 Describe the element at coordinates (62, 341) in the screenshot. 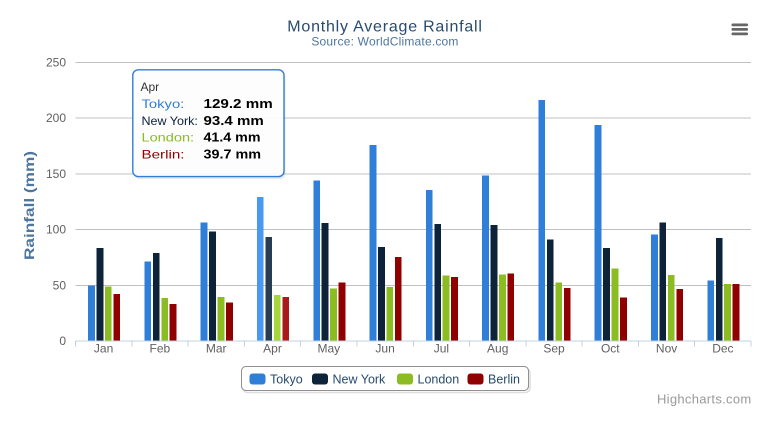

I see `svg-text: 0` at that location.